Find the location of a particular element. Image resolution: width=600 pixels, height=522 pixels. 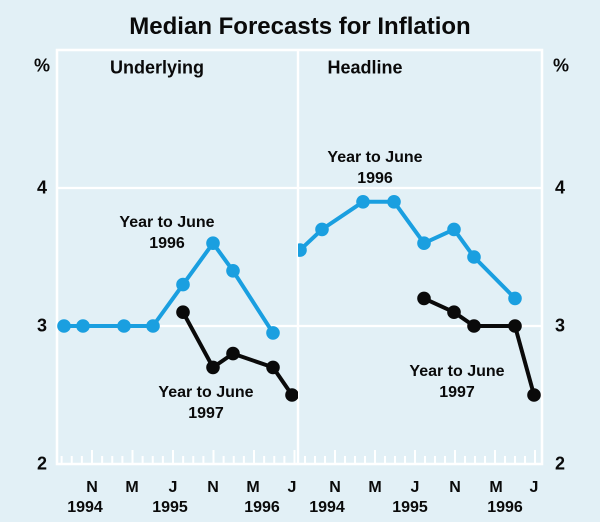

annotation-headline-year-to-june-1996: Year to June 1996 is located at coordinates (374, 168).